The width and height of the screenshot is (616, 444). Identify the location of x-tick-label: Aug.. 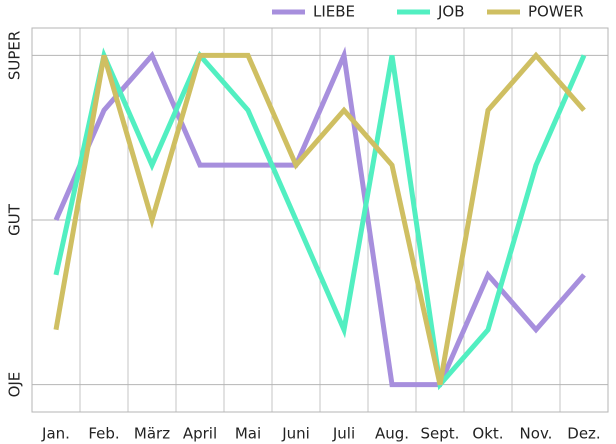
(392, 434).